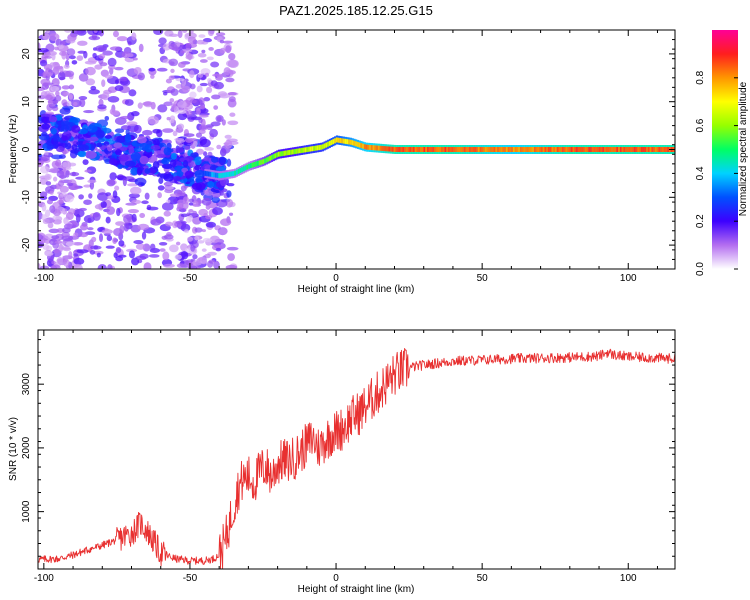 The width and height of the screenshot is (750, 600). What do you see at coordinates (628, 578) in the screenshot?
I see `snr-x-tick-label: 100` at bounding box center [628, 578].